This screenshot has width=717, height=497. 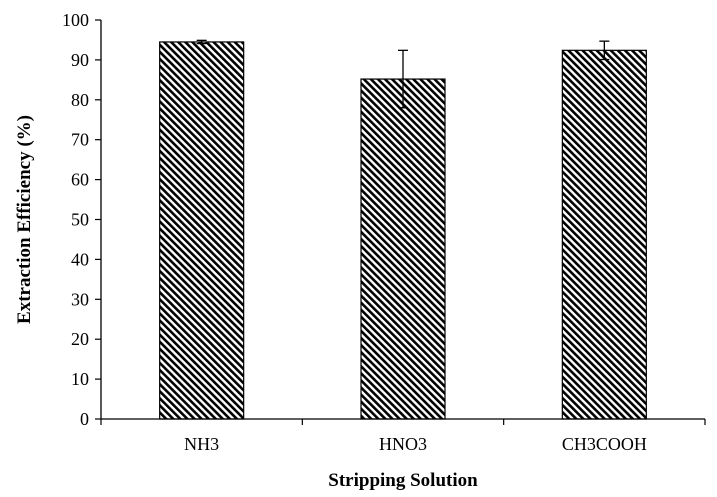 What do you see at coordinates (80, 100) in the screenshot?
I see `y-tick-label: 80` at bounding box center [80, 100].